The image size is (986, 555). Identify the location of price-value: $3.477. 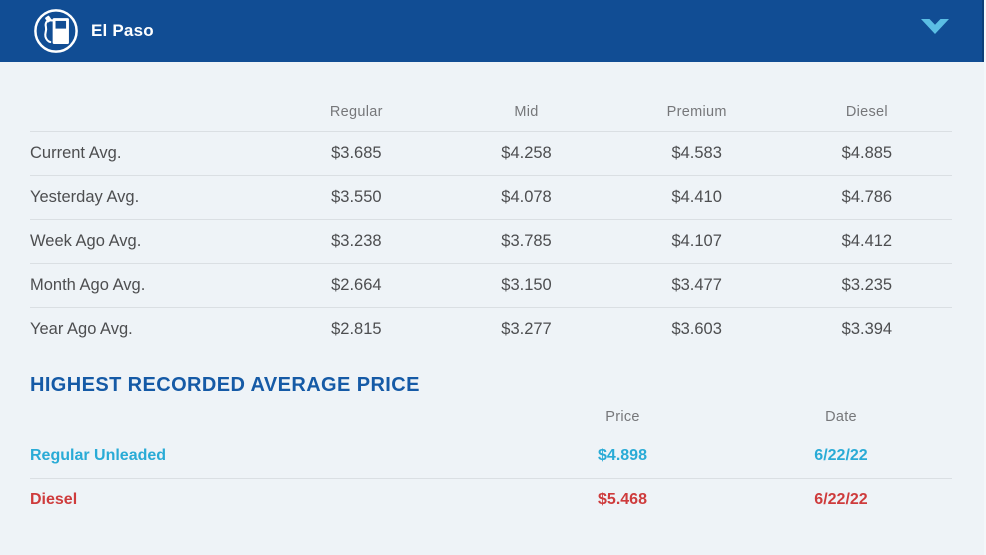
(696, 285).